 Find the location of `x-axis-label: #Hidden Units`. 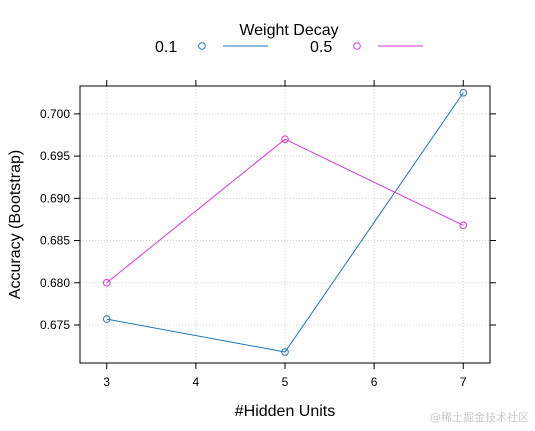

x-axis-label: #Hidden Units is located at coordinates (285, 411).